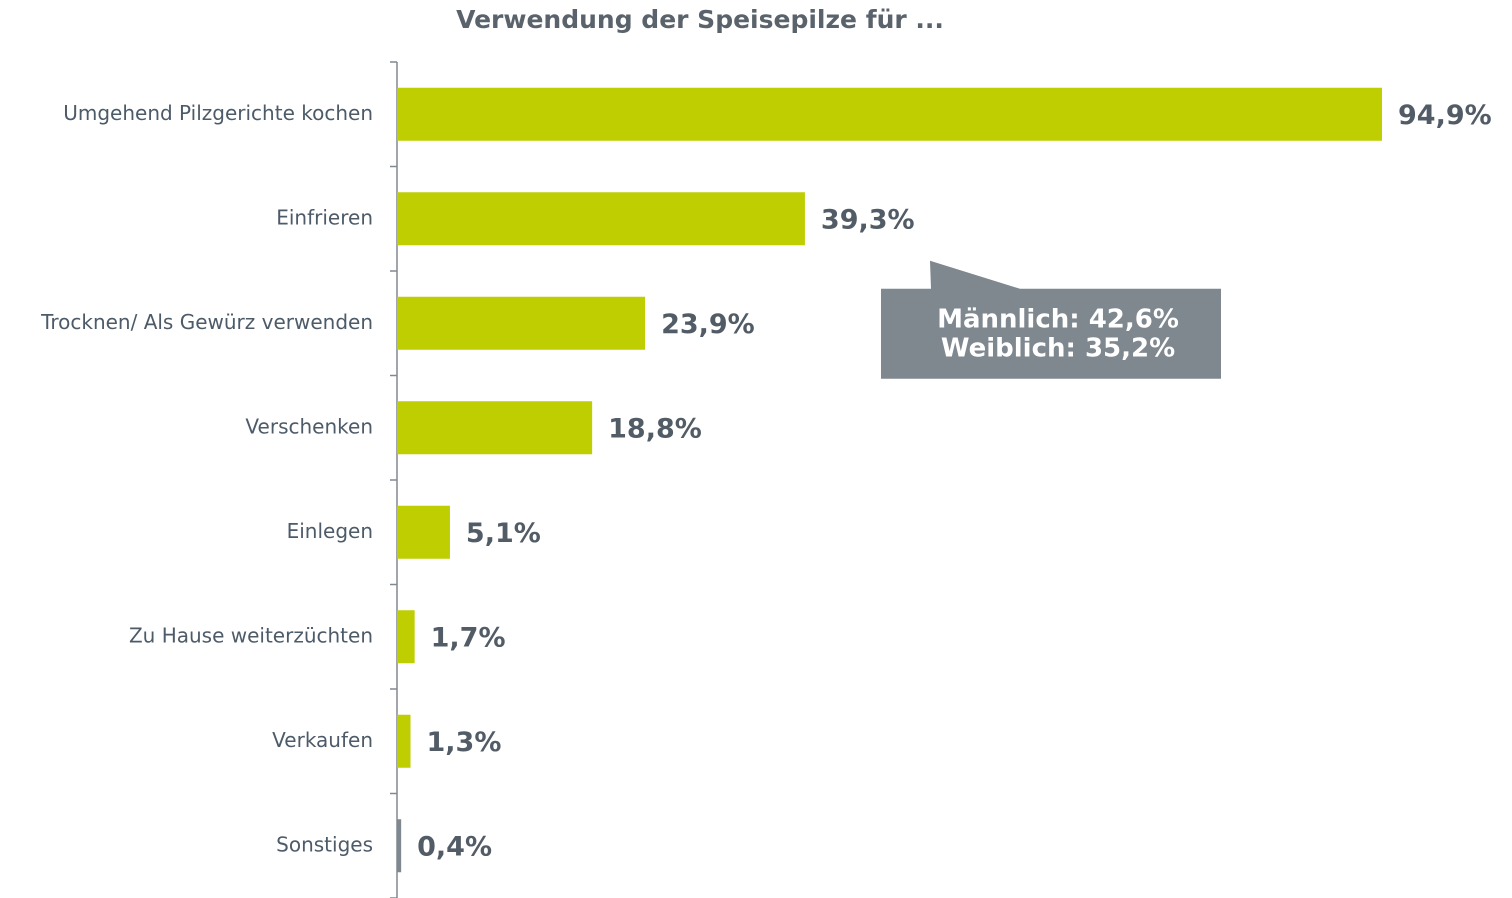 This screenshot has width=1512, height=898. Describe the element at coordinates (251, 635) in the screenshot. I see `category-label: Zu Hause weiterzüchten` at that location.